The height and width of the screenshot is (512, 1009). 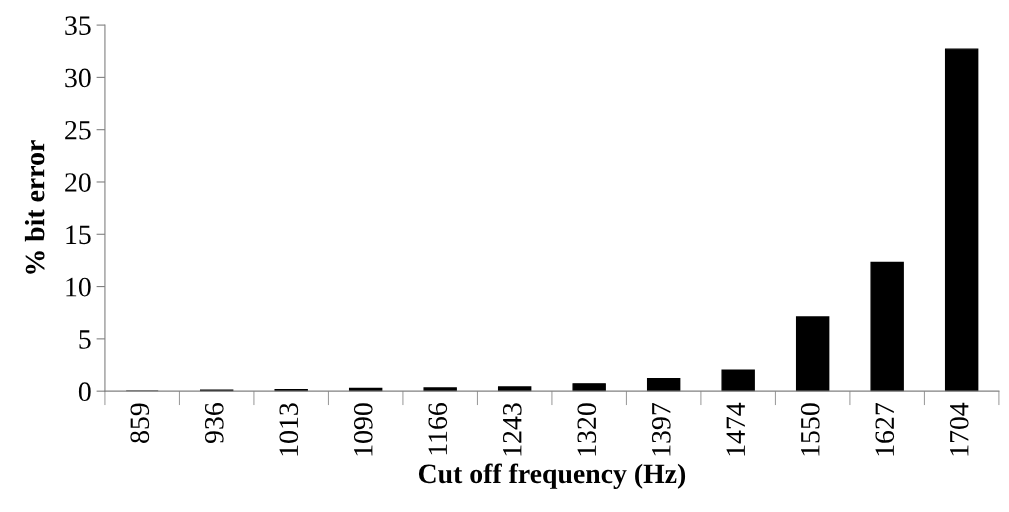 I want to click on y-tick-label: 10, so click(x=78, y=287).